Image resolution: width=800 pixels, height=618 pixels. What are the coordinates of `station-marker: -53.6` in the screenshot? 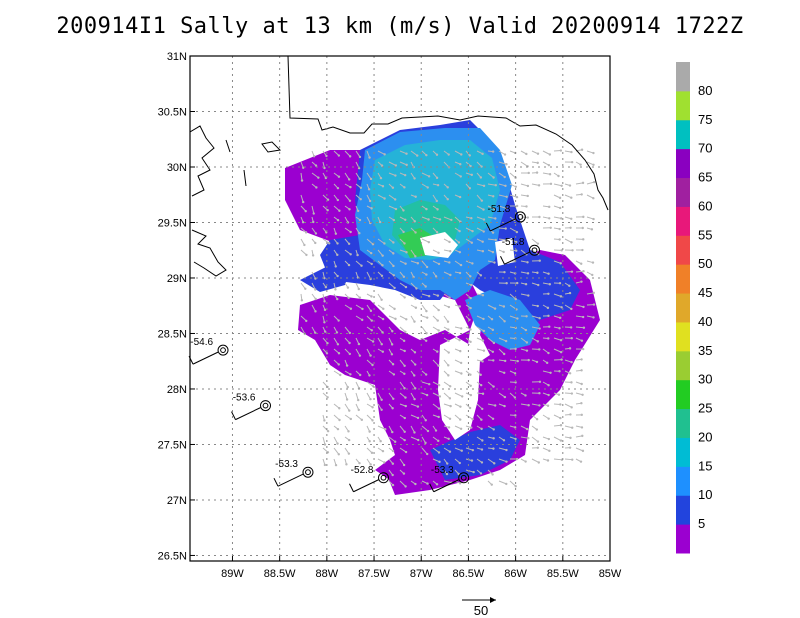 It's located at (251, 407).